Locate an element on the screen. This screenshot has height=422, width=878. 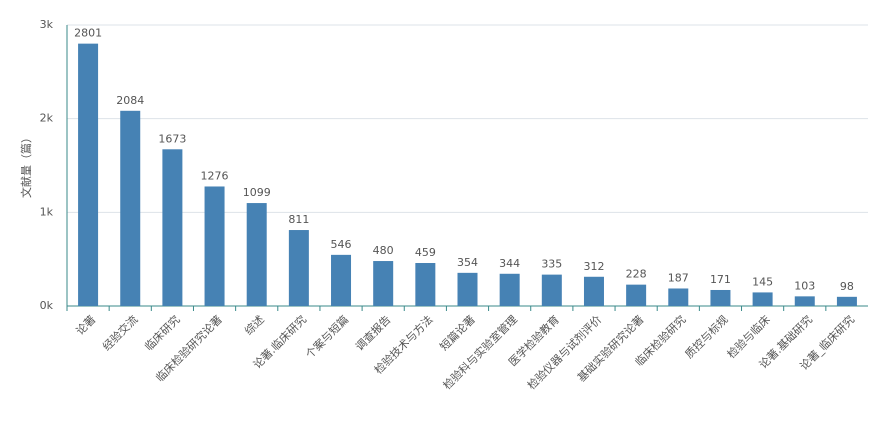
data-label: 228 is located at coordinates (636, 274).